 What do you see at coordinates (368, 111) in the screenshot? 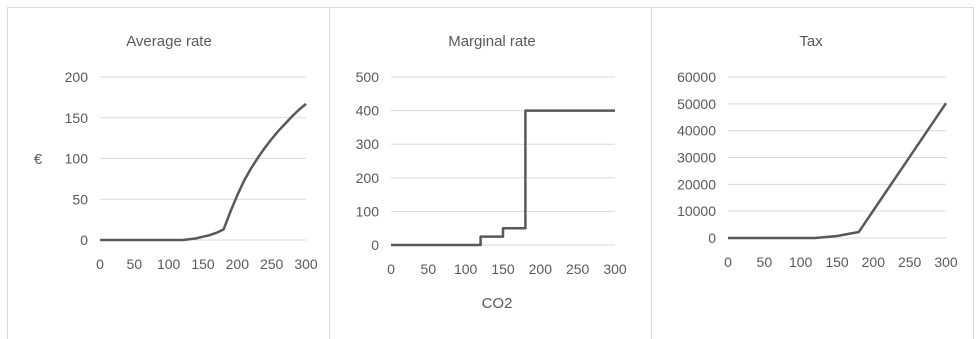
I see `y-tick-label: 400` at bounding box center [368, 111].